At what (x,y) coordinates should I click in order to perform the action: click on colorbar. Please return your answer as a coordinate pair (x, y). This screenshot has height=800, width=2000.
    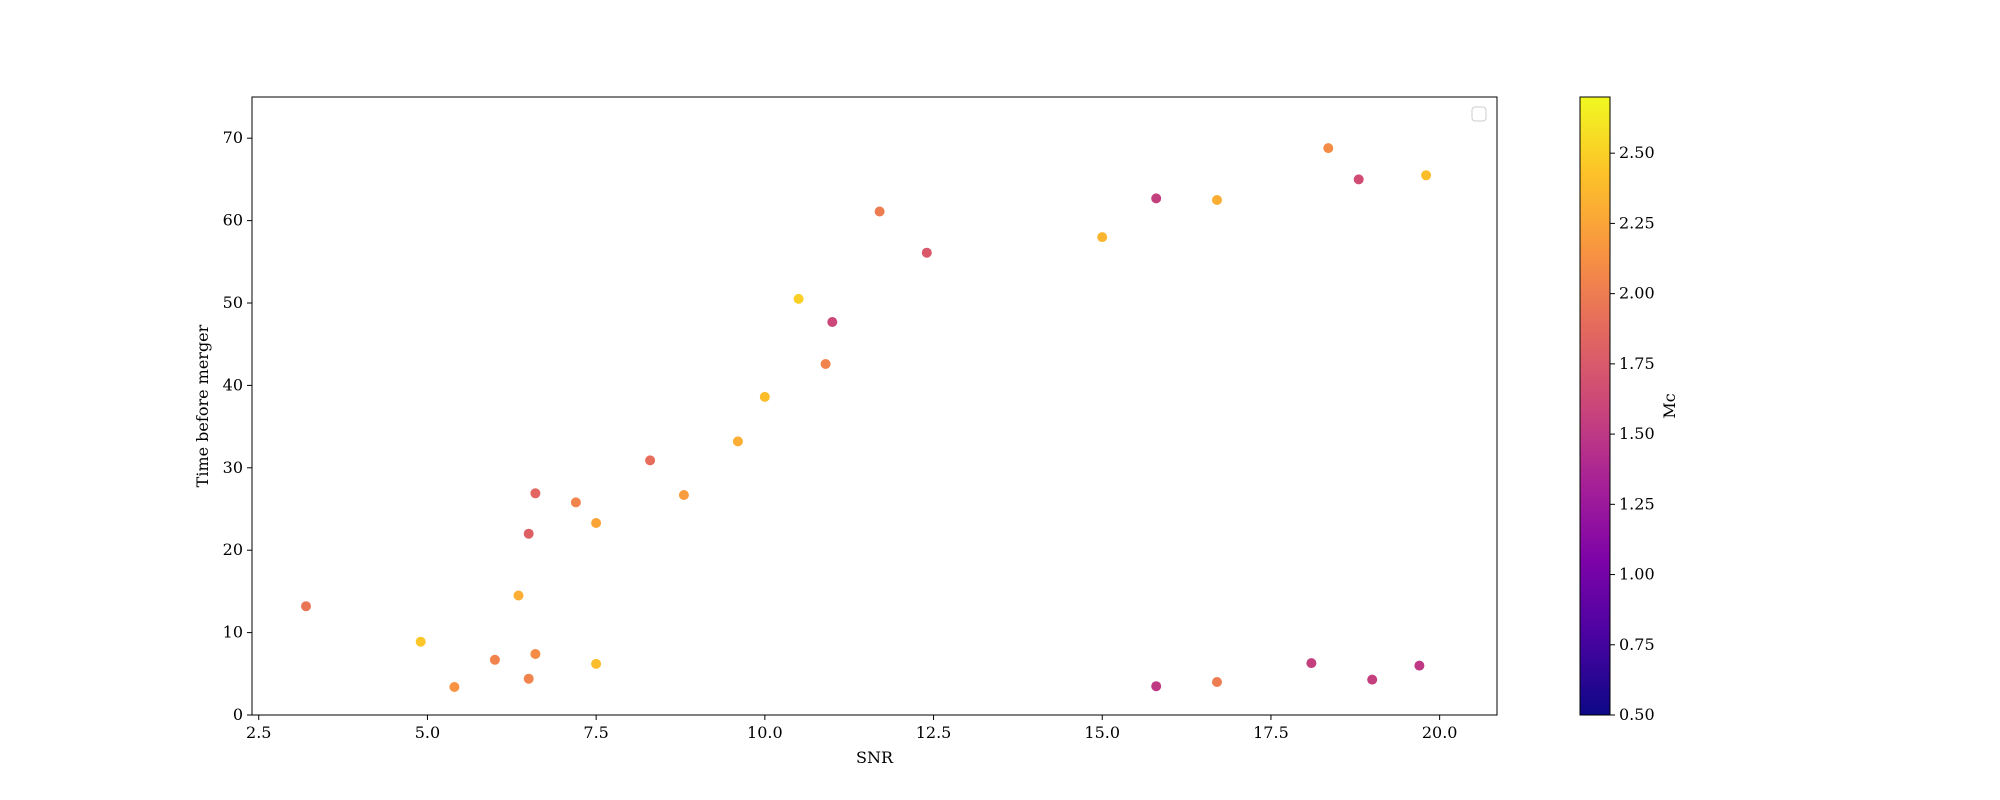
    Looking at the image, I should click on (1595, 406).